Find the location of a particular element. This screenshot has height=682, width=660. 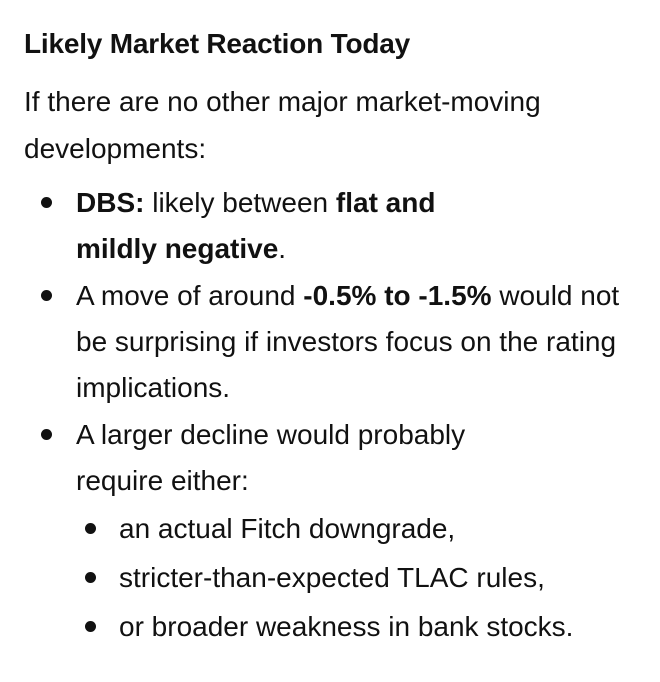

emphasis-text: flat and is located at coordinates (385, 202).